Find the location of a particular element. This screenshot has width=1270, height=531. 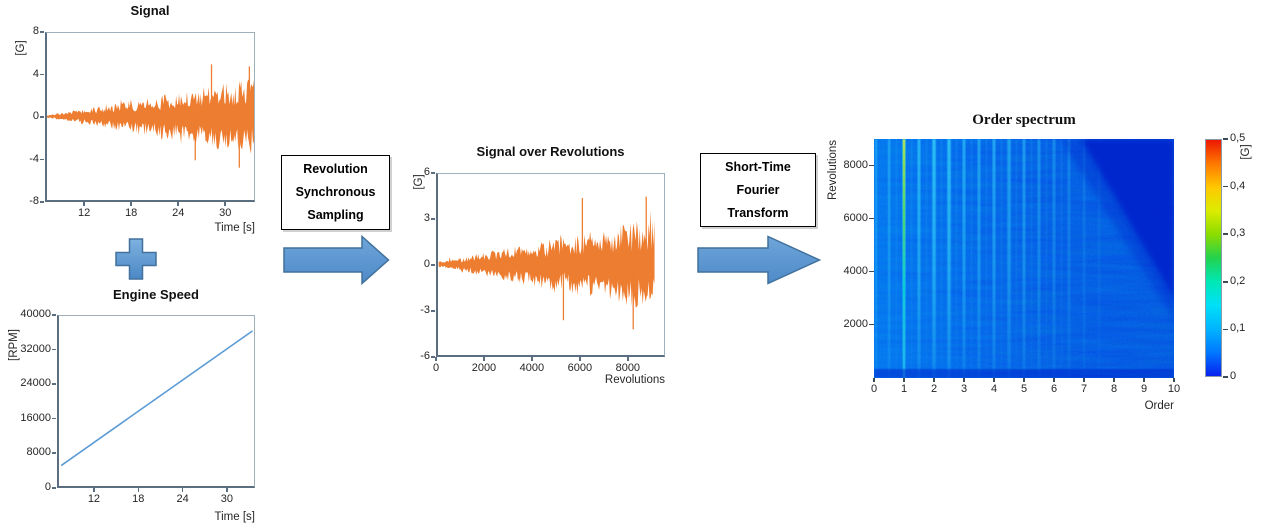

signal-x-axis-label: Time [s] is located at coordinates (234, 228).